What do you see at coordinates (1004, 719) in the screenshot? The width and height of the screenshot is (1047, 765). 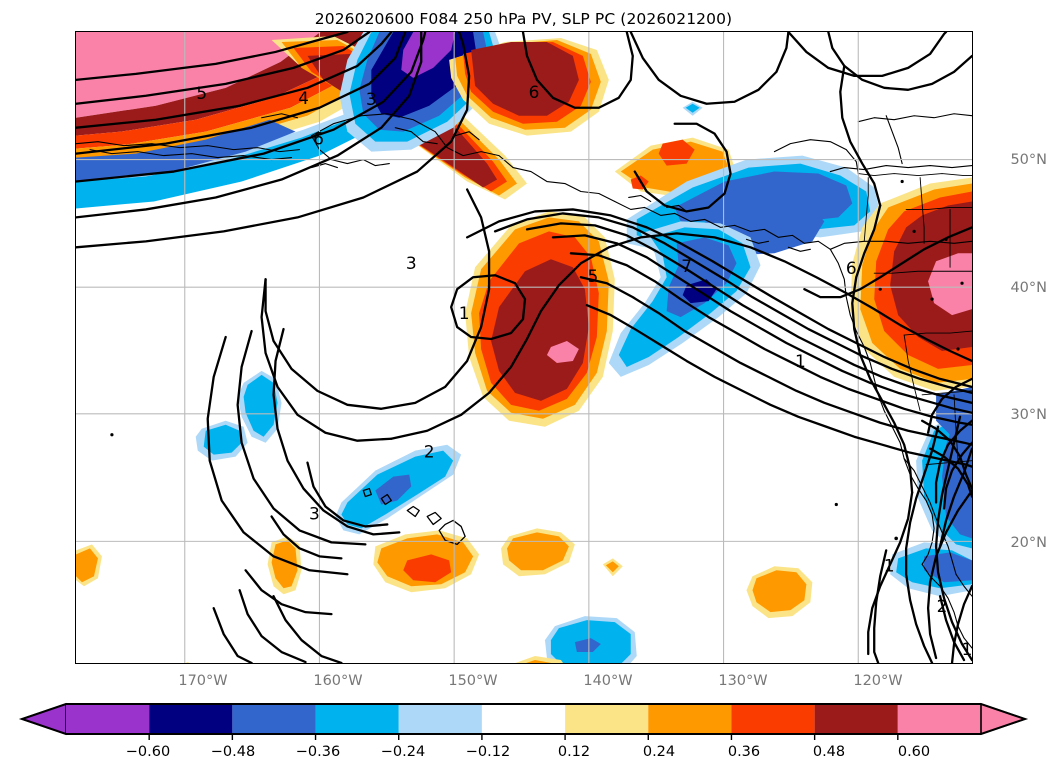 I see `colorbar-over-arrow` at bounding box center [1004, 719].